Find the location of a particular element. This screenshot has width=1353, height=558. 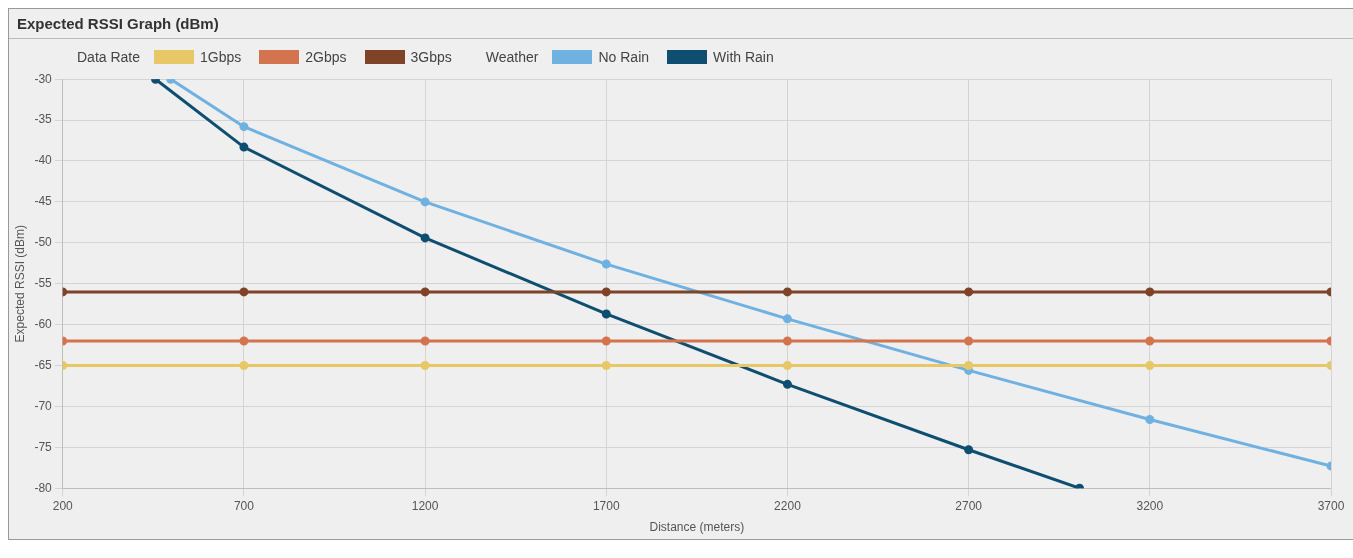

y-tick-label: -75 is located at coordinates (43, 446).